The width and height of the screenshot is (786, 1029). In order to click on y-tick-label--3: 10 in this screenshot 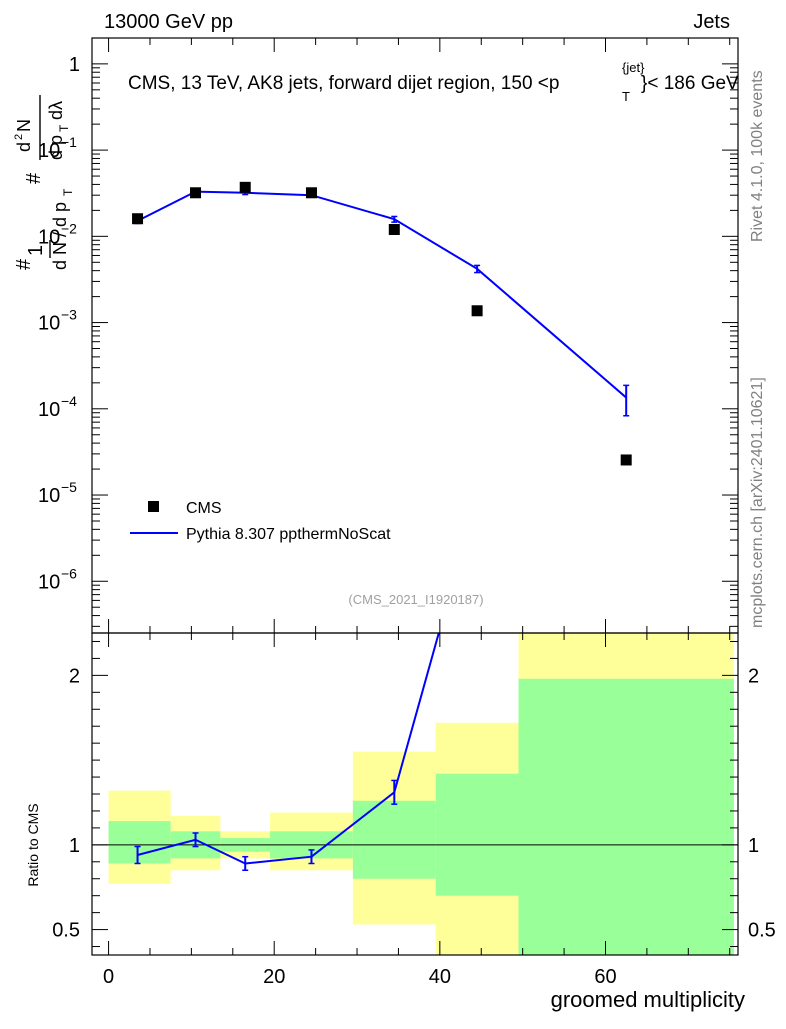, I will do `click(49, 324)`.